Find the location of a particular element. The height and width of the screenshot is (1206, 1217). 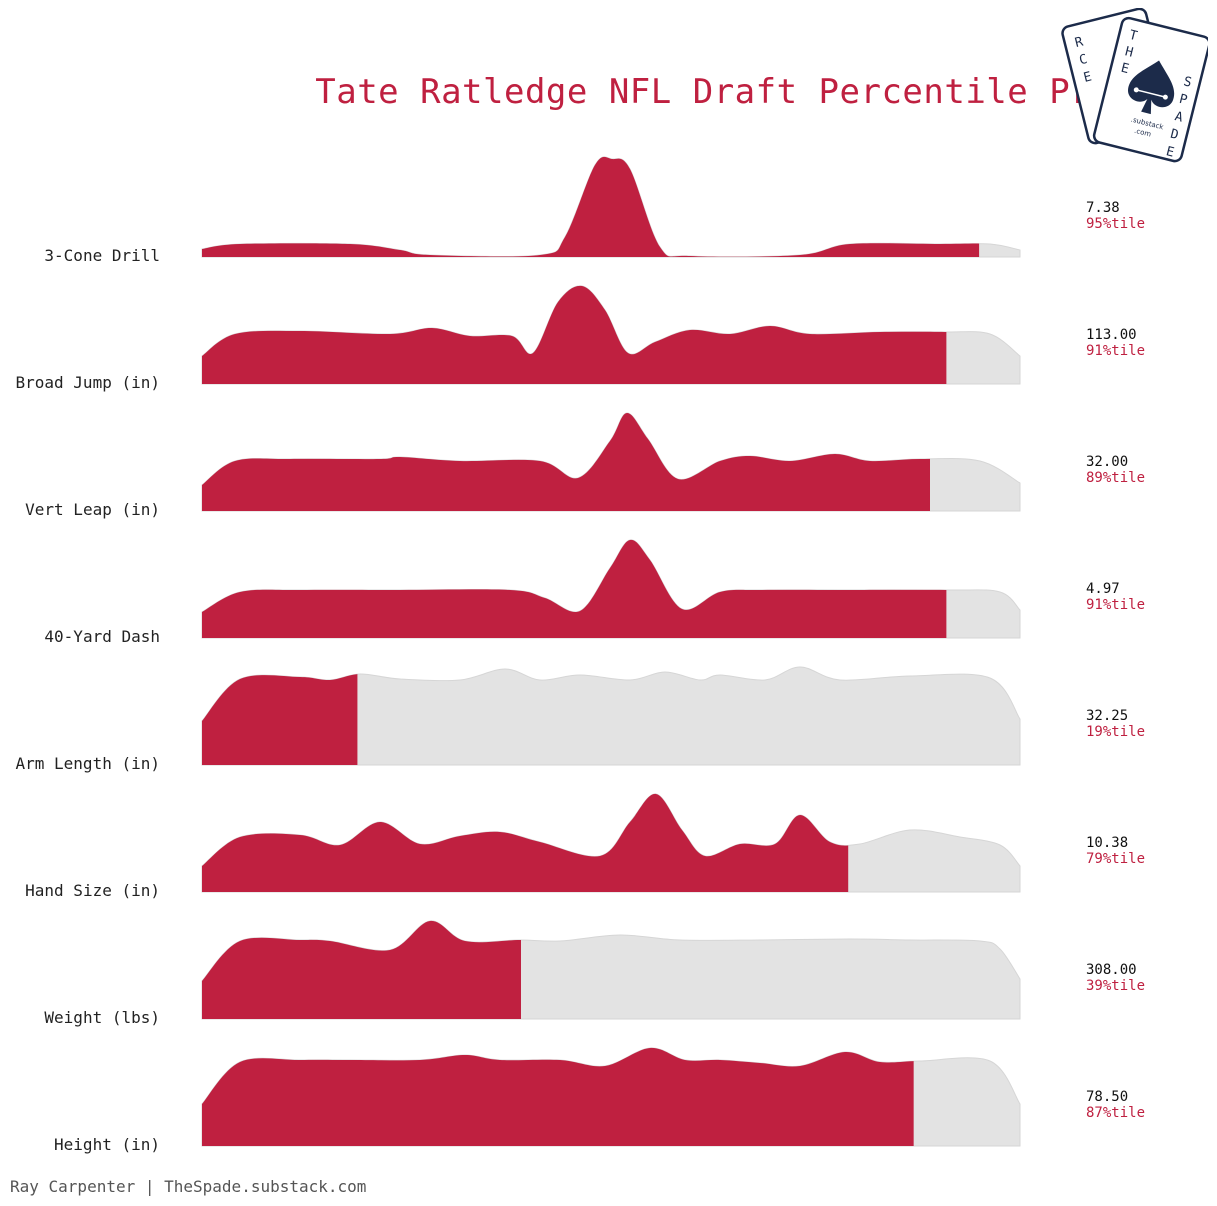

value-label: 113.00 is located at coordinates (1111, 335).